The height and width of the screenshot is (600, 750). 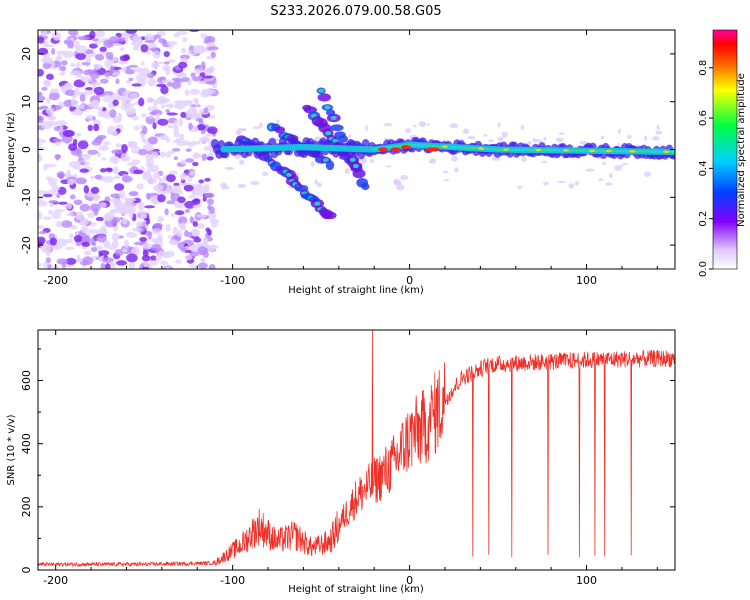 I want to click on hot-spot, so click(x=434, y=149).